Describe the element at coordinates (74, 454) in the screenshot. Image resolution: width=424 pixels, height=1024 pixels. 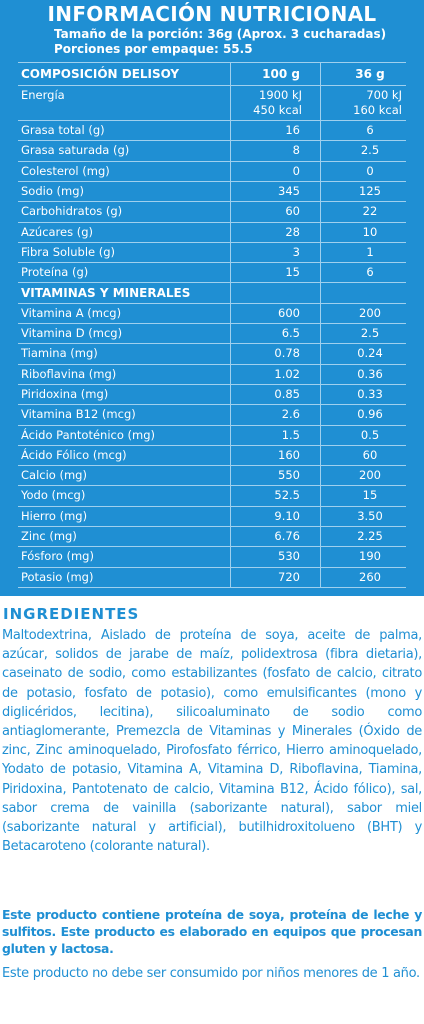
I see `vitamin-label: Ácido Fólico (mcg)` at that location.